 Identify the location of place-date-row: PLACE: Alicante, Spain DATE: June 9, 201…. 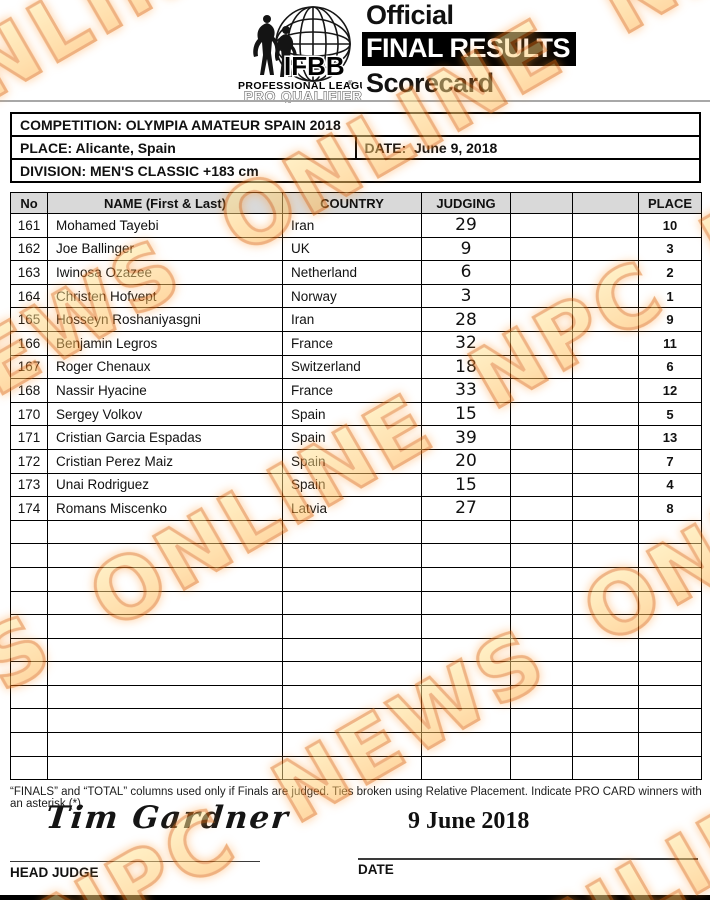
(355, 147).